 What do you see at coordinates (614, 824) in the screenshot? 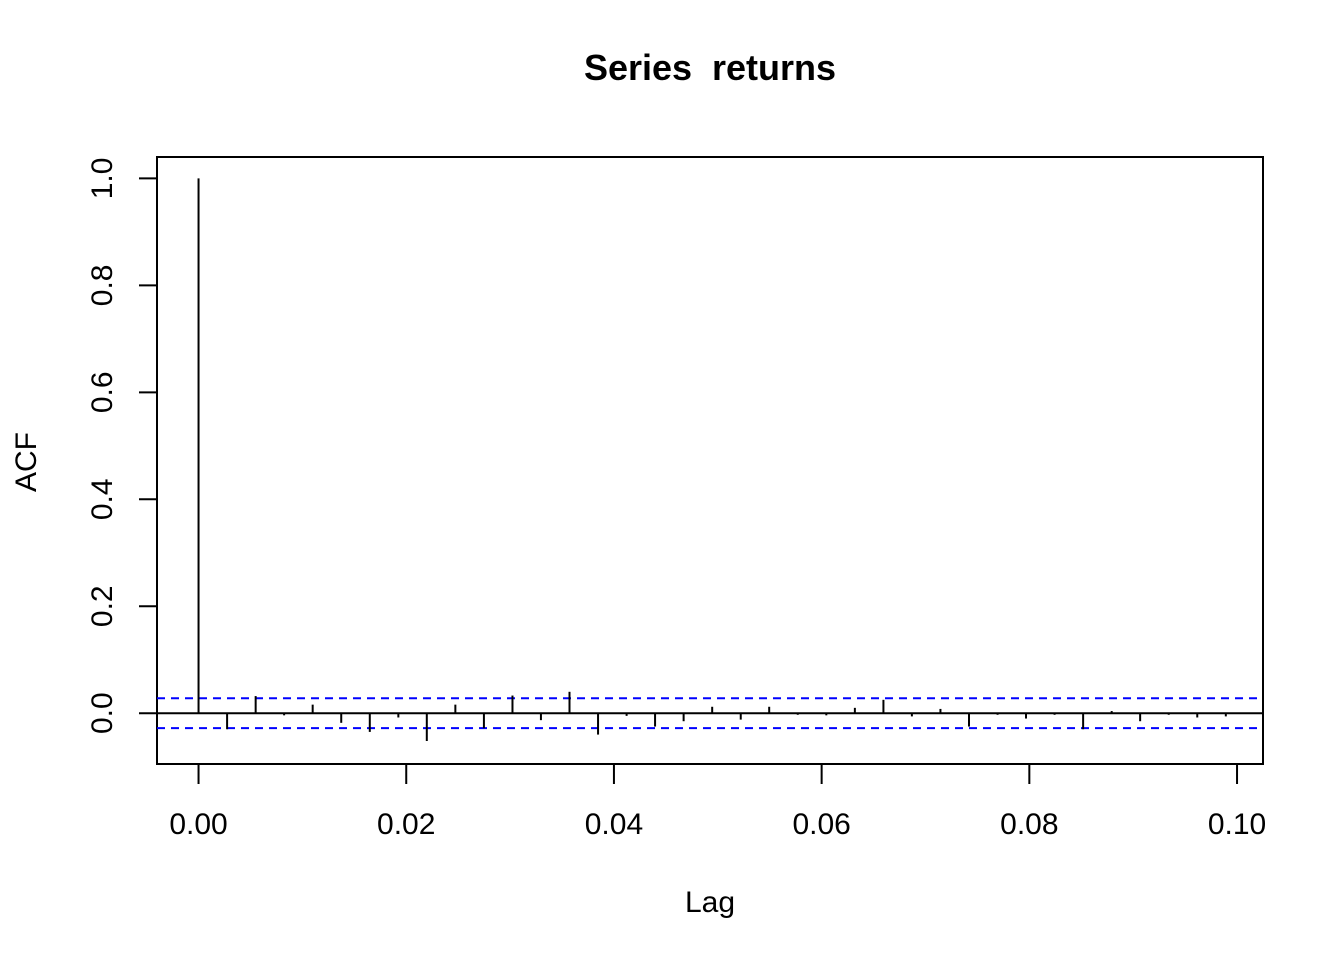
I see `x-tick-label: 0.04` at bounding box center [614, 824].